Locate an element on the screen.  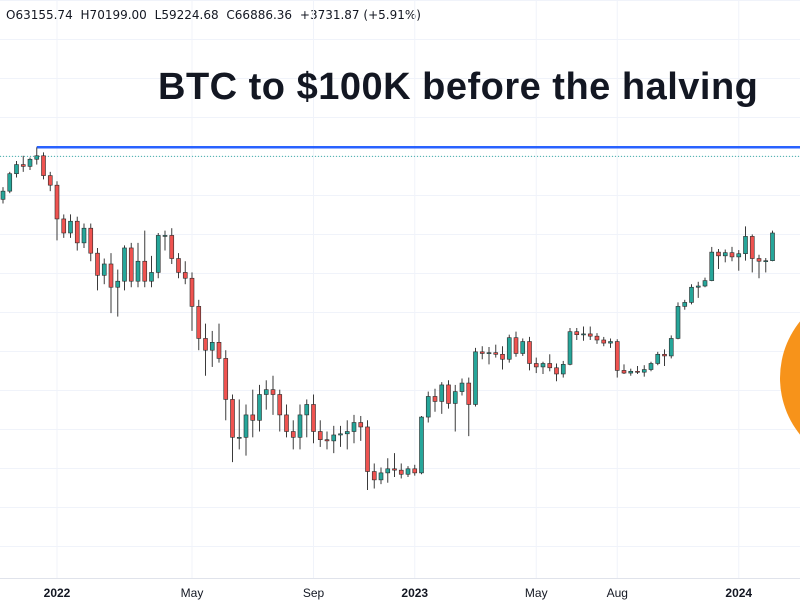
x-tick-label: 2024 is located at coordinates (738, 593).